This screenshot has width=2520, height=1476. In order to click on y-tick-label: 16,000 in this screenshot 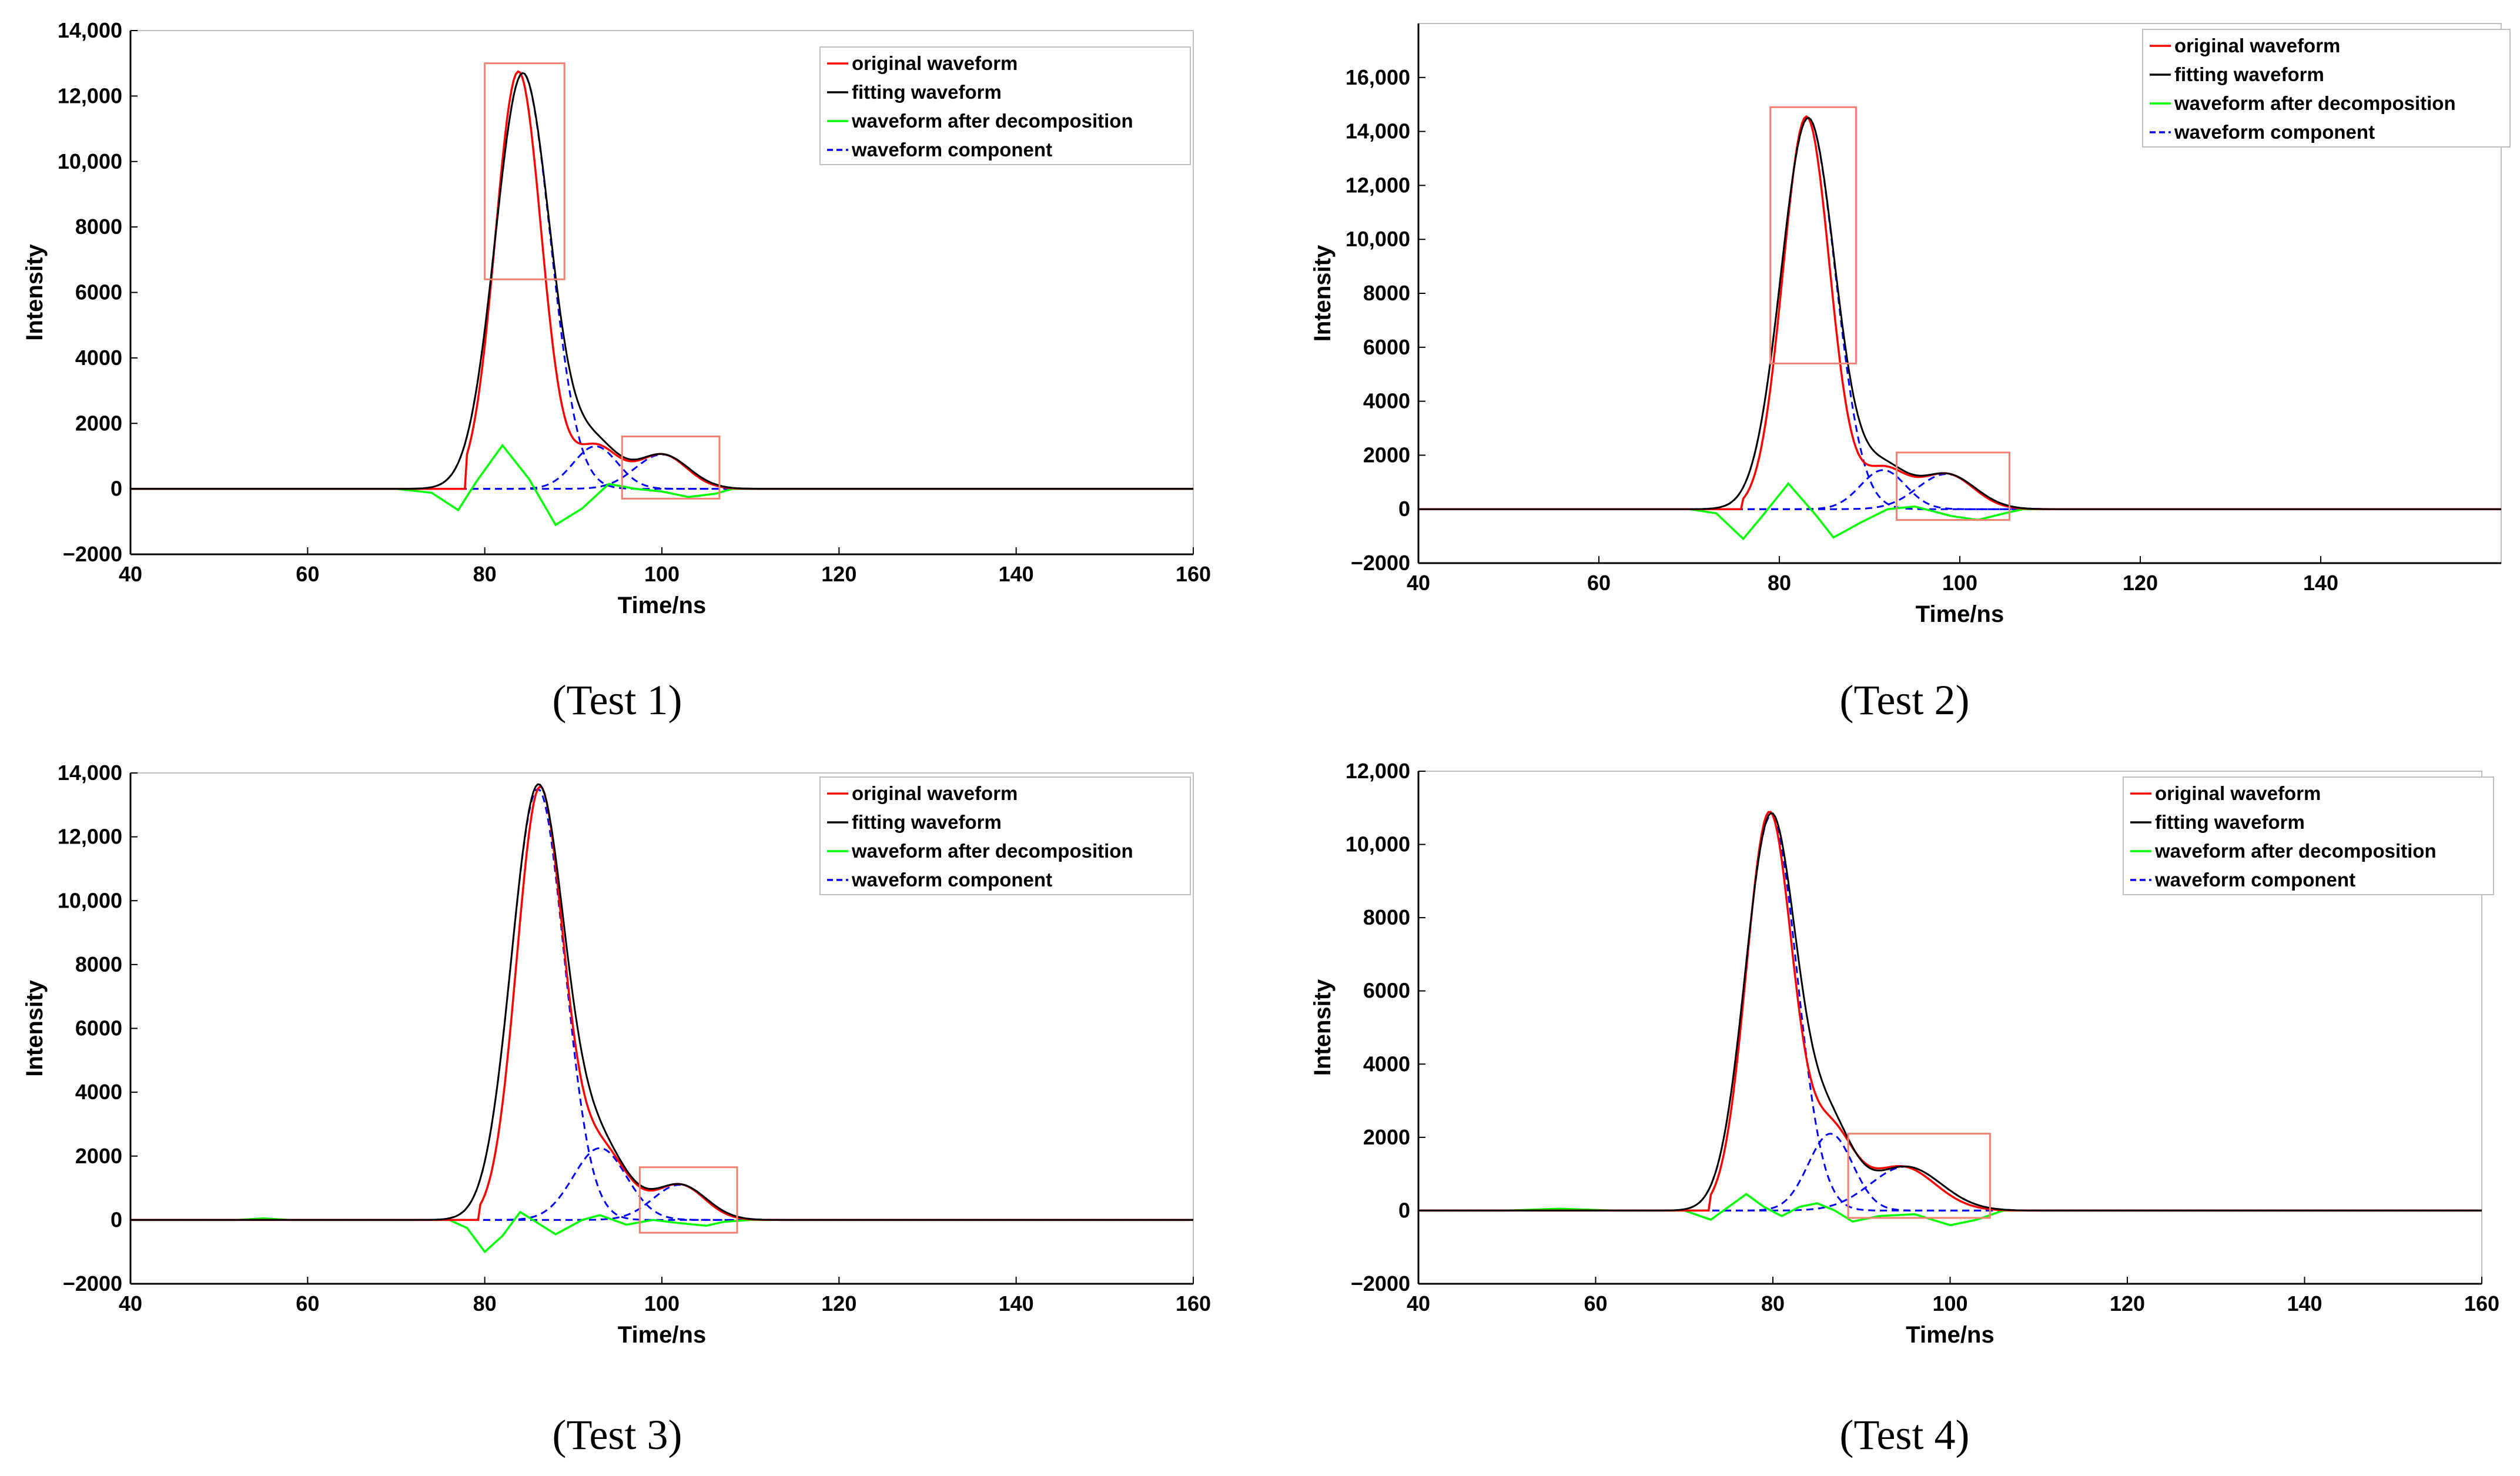, I will do `click(1378, 77)`.